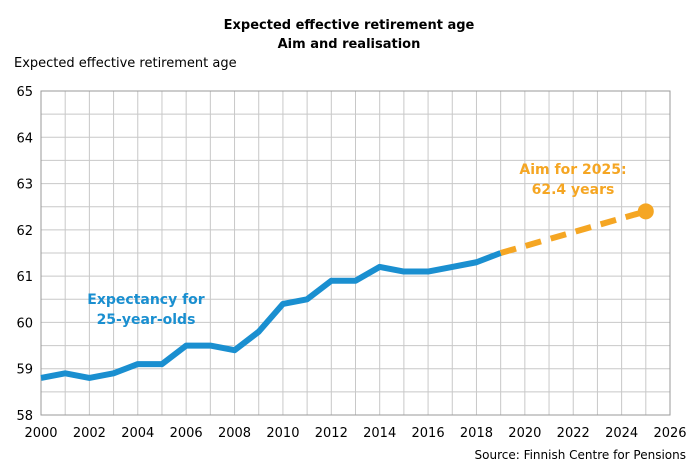 The height and width of the screenshot is (468, 698). What do you see at coordinates (89, 433) in the screenshot?
I see `x-tick-label: 2002` at bounding box center [89, 433].